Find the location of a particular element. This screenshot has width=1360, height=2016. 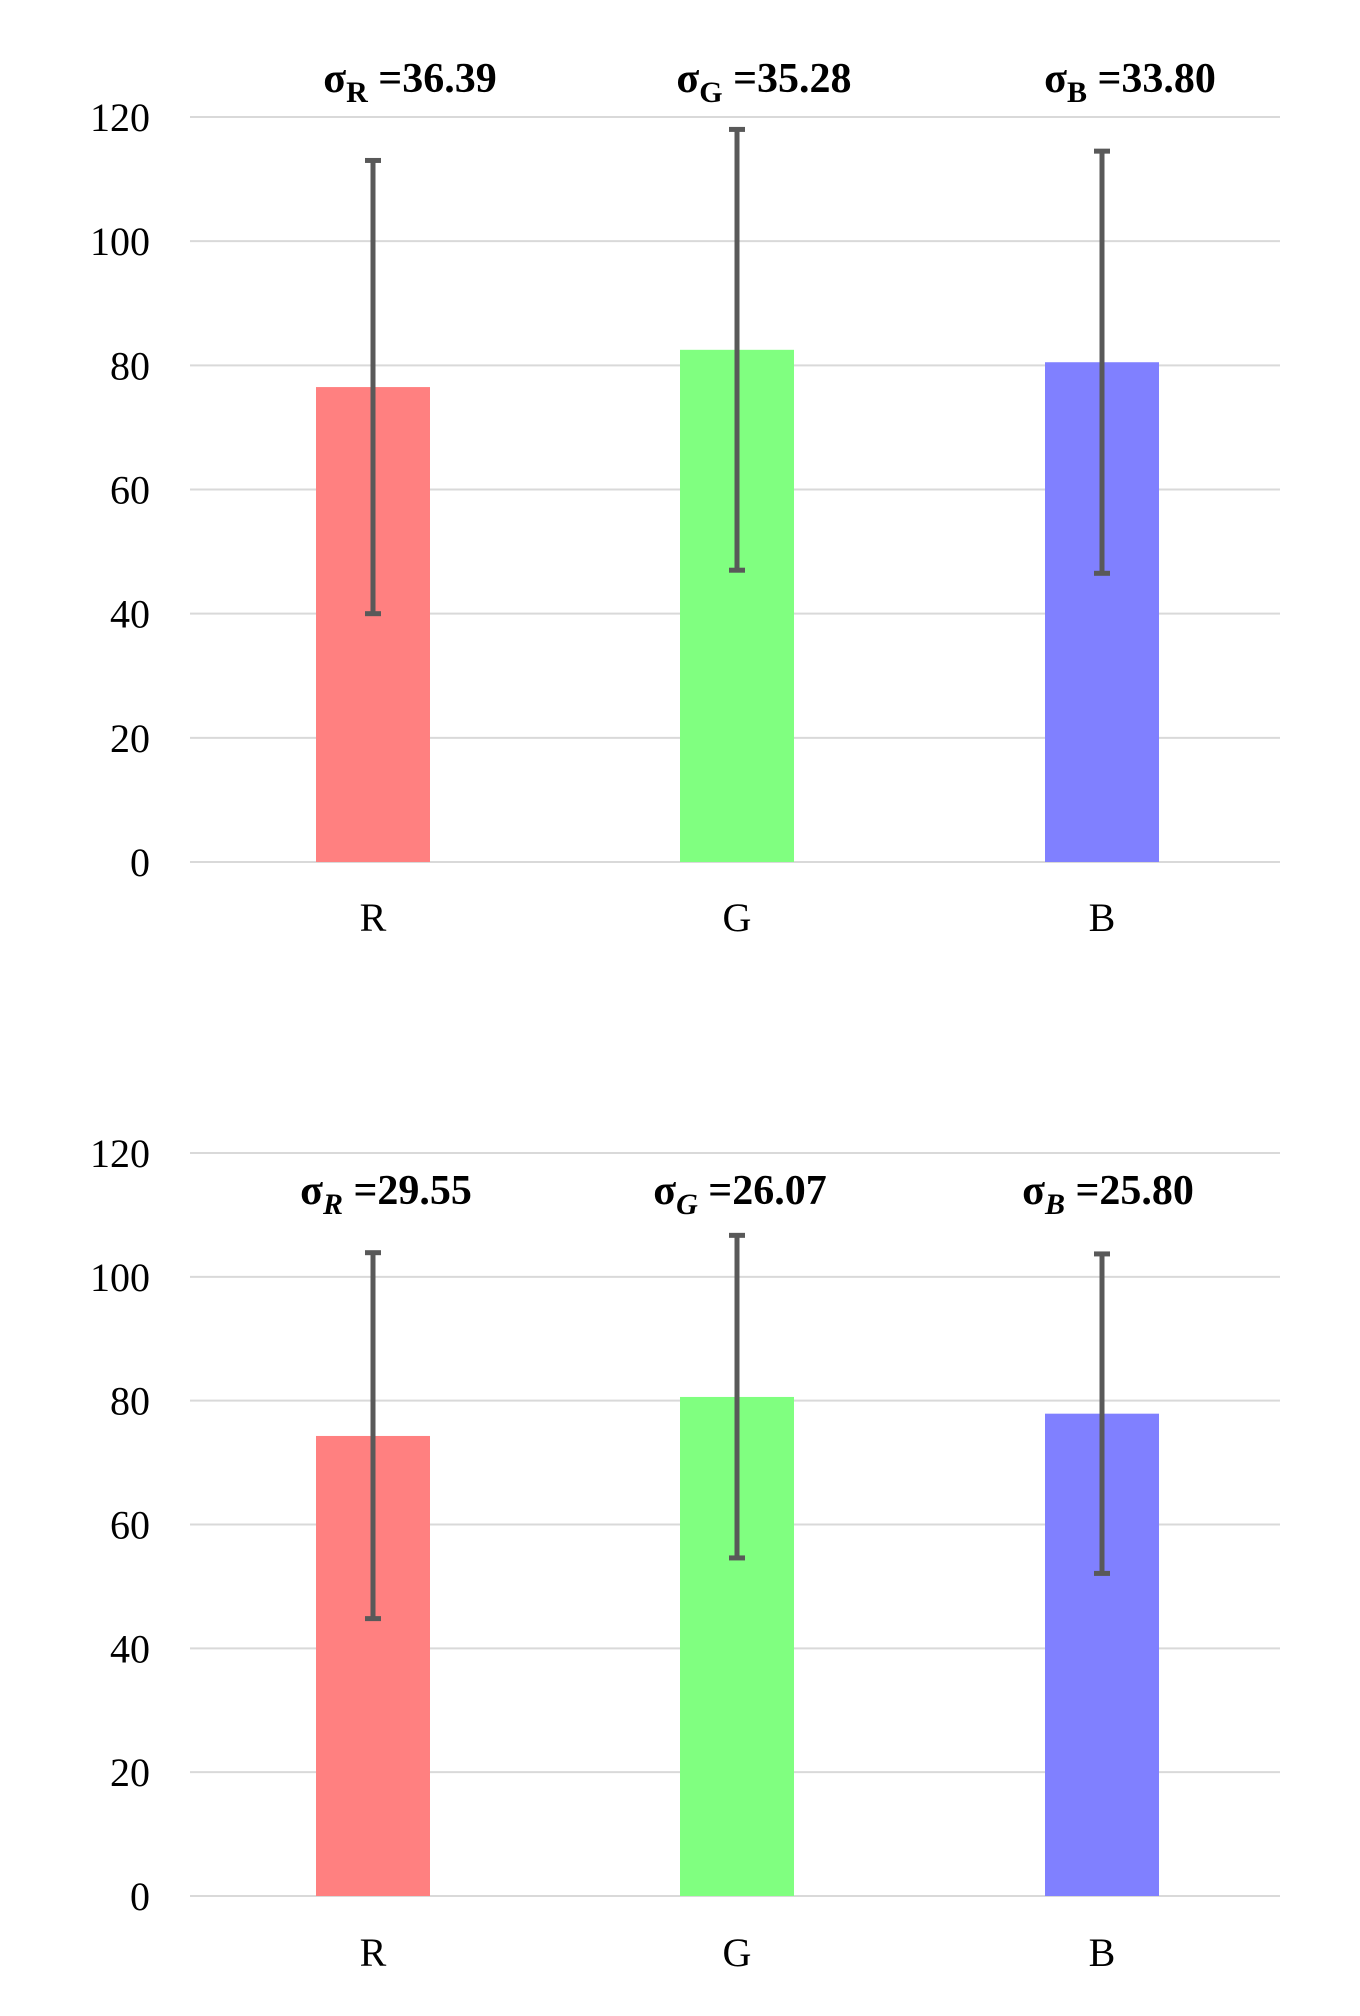

sigma-annotation: σB =25.80 is located at coordinates (1108, 1194).